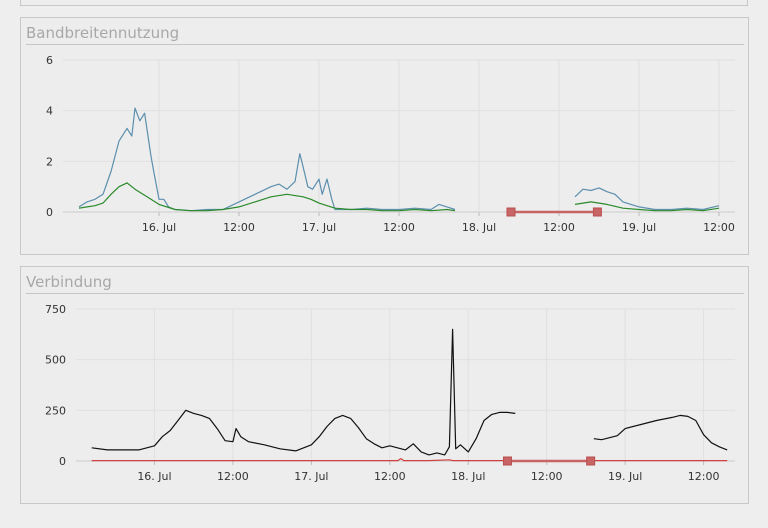 The image size is (768, 528). Describe the element at coordinates (49, 161) in the screenshot. I see `y-tick-label: 2` at that location.